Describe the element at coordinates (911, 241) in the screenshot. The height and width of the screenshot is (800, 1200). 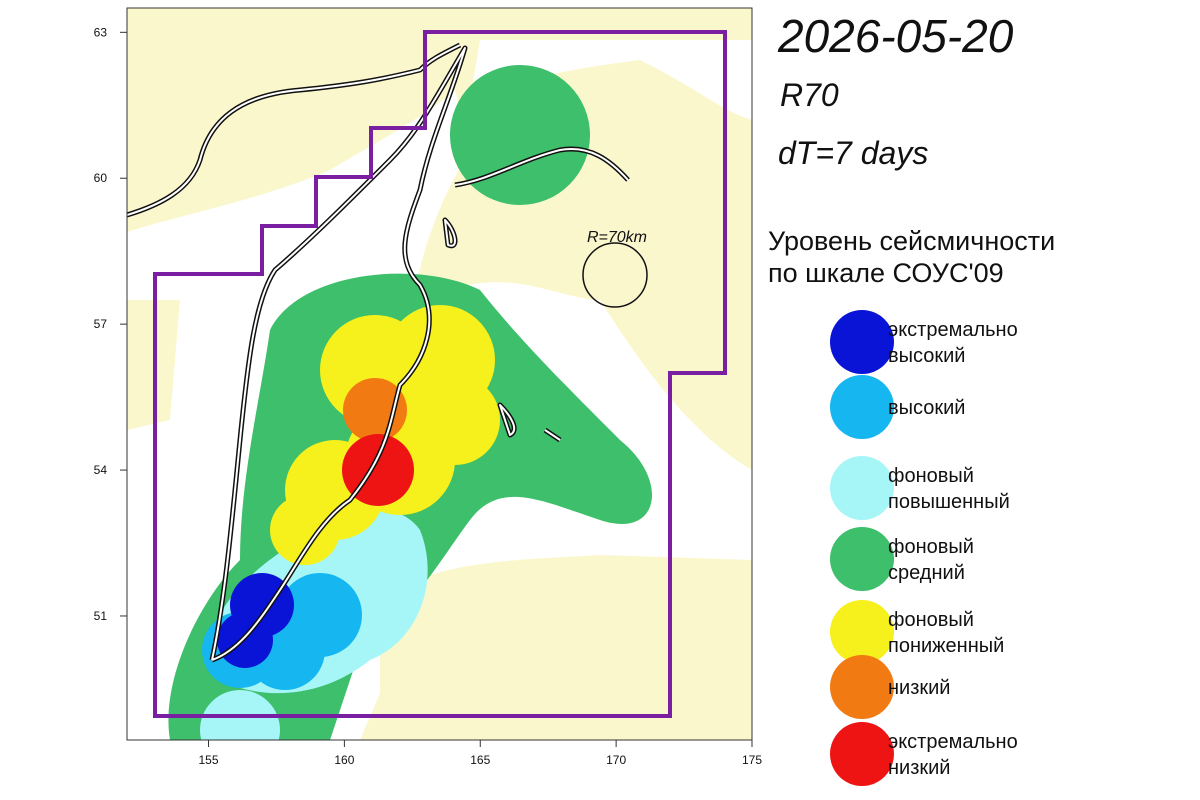
I see `legend-title: Уровень сейсмичности` at that location.